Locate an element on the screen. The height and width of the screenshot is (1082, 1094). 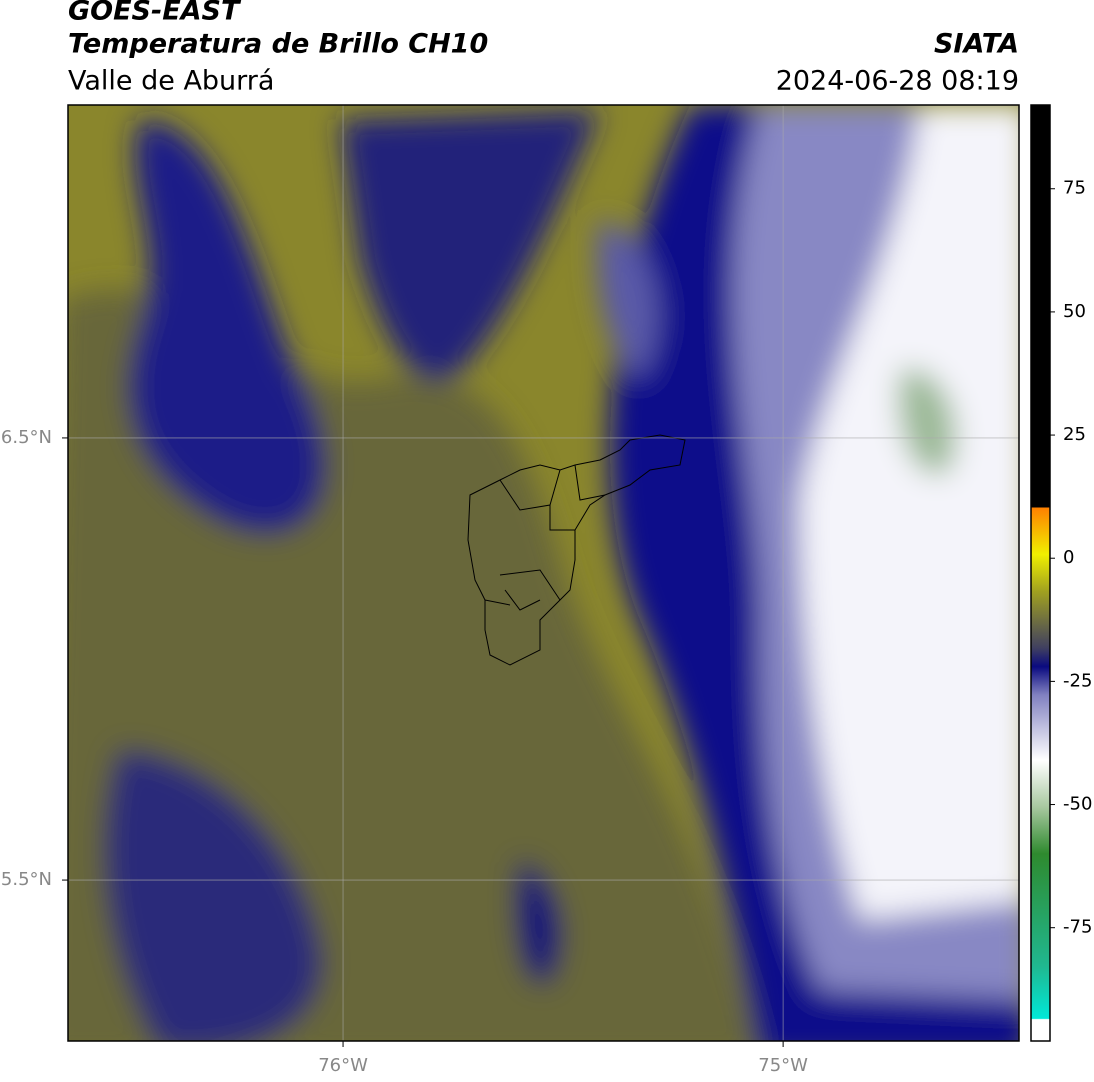
colorbar-tick-label: -50 is located at coordinates (1077, 804).